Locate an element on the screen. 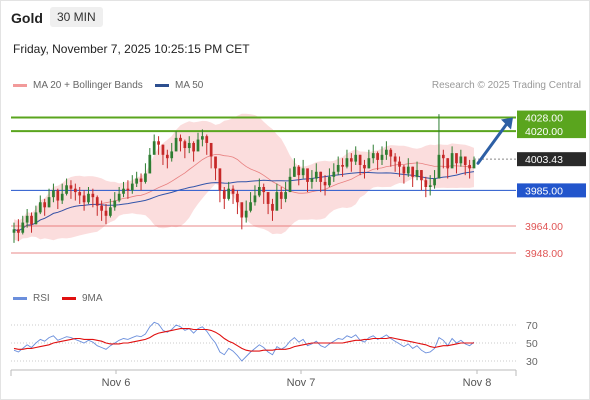 The image size is (590, 400). ma50-line is located at coordinates (244, 201).